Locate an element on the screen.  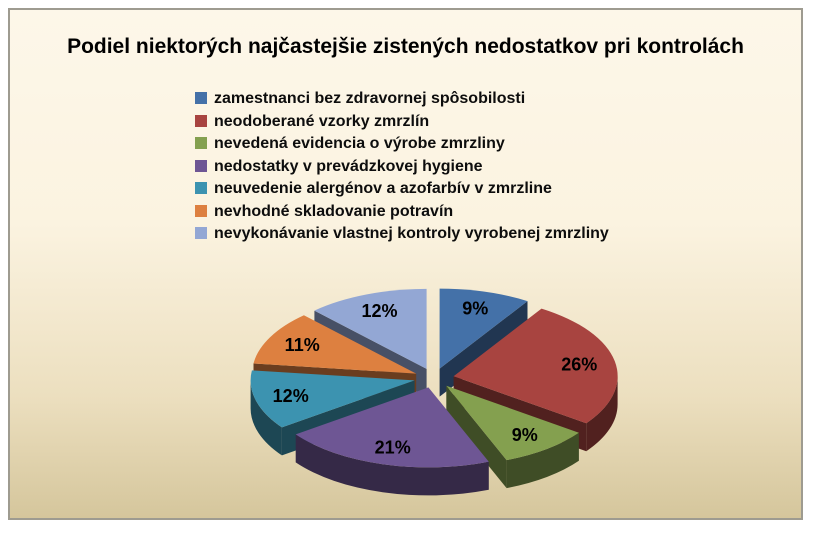
legend-item: neodoberané vzorky zmrzlín is located at coordinates (402, 123).